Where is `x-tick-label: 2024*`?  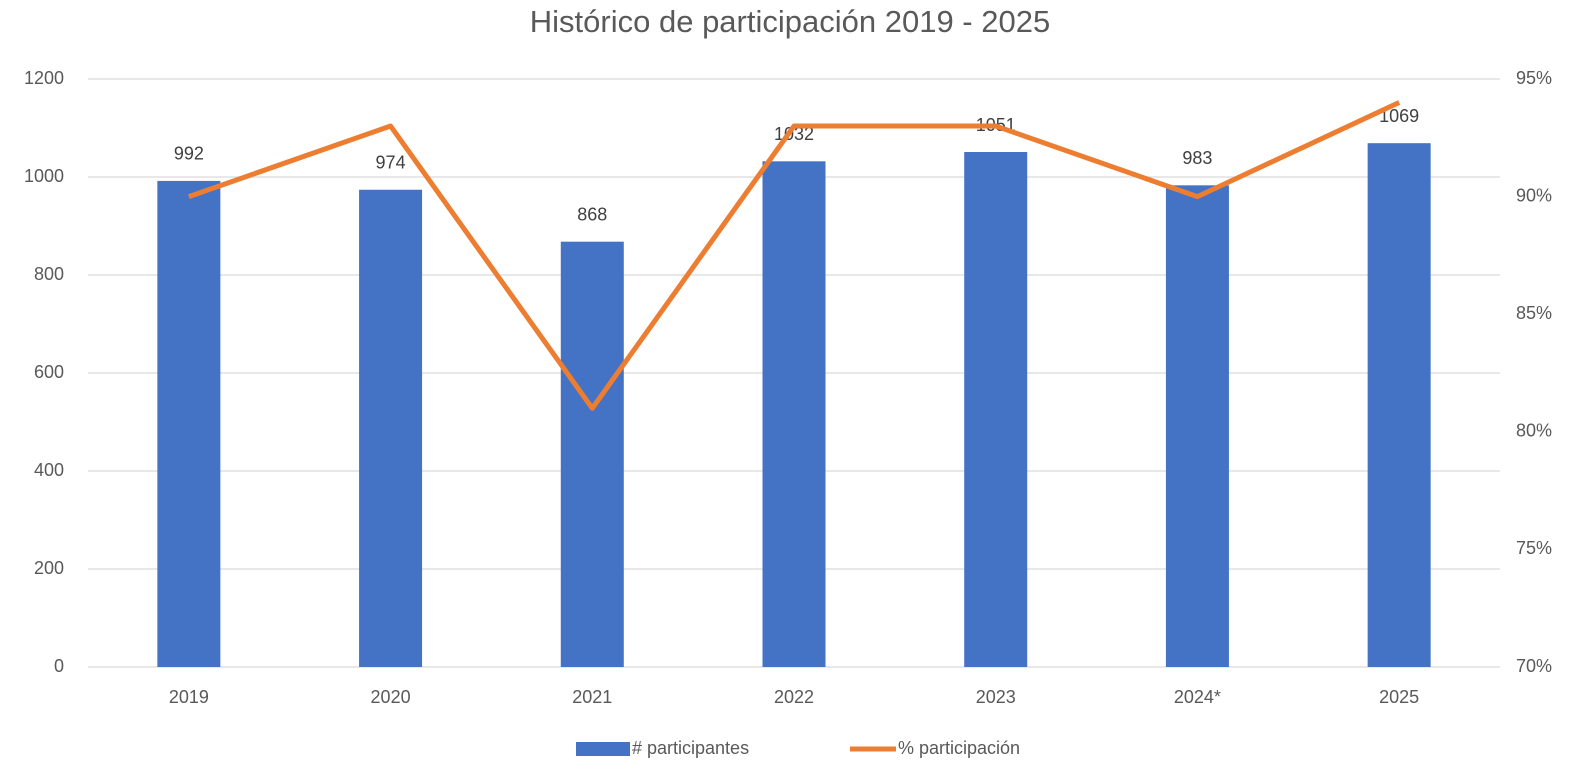
x-tick-label: 2024* is located at coordinates (1197, 697).